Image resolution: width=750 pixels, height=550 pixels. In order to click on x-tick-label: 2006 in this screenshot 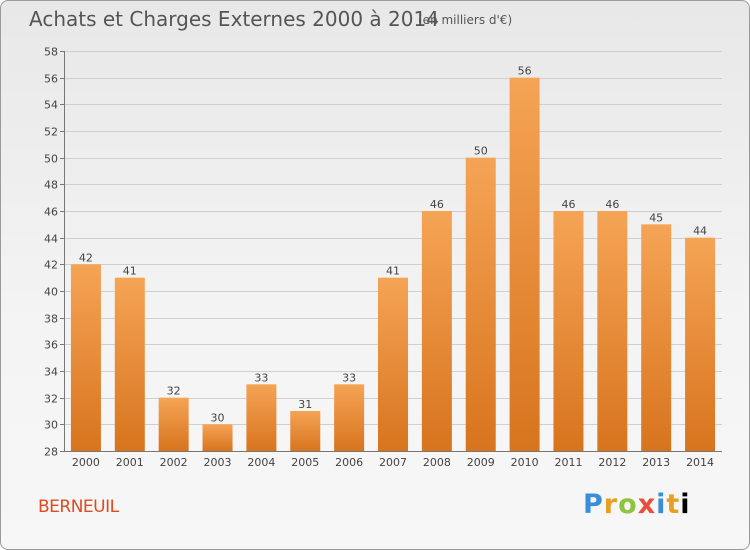, I will do `click(349, 462)`.